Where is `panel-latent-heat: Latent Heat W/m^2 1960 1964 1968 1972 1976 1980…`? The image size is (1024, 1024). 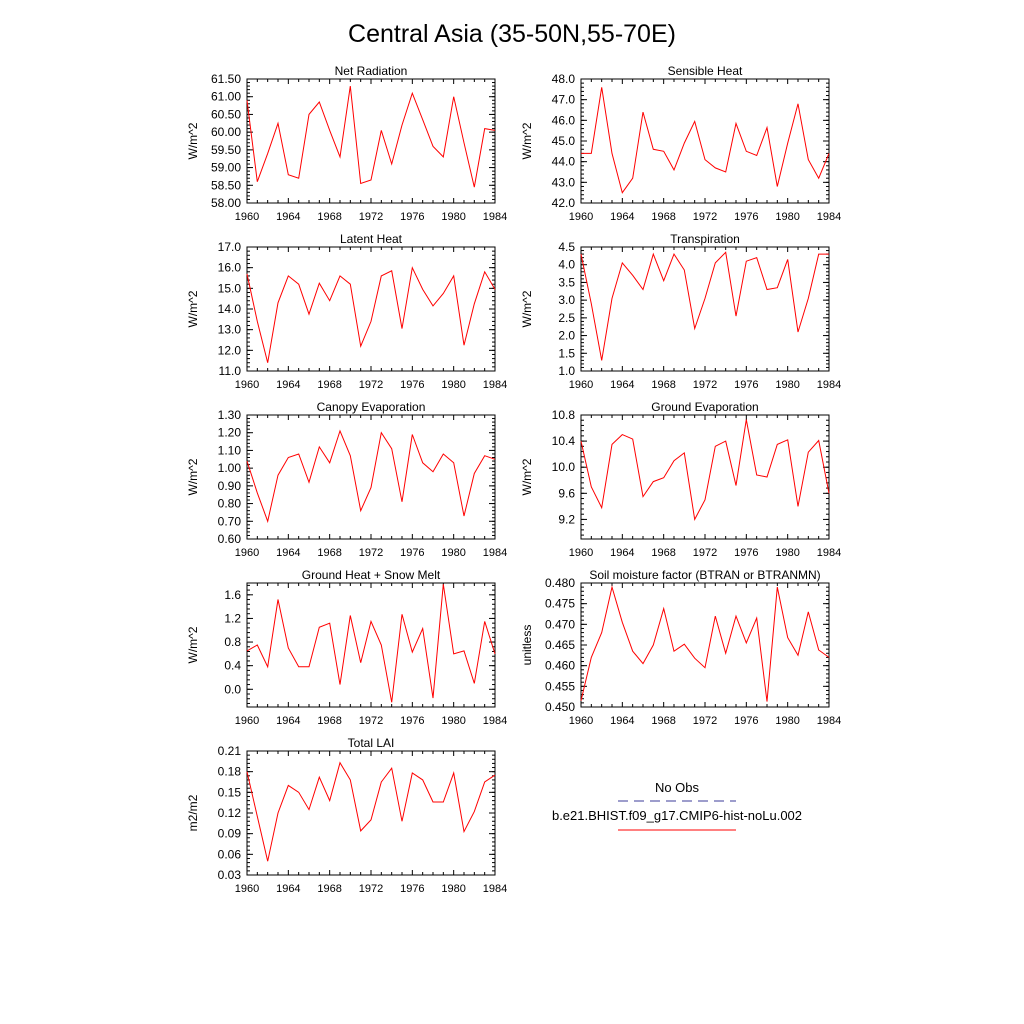
panel-latent-heat: Latent Heat W/m^2 1960 1964 1968 1972 1976 1980… is located at coordinates (346, 311).